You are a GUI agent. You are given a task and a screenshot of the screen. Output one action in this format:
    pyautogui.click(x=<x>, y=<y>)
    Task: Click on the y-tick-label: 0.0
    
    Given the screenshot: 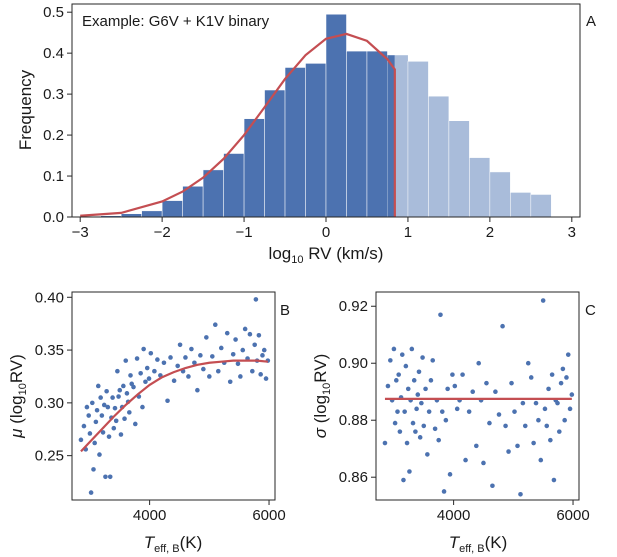 What is the action you would take?
    pyautogui.click(x=53, y=217)
    